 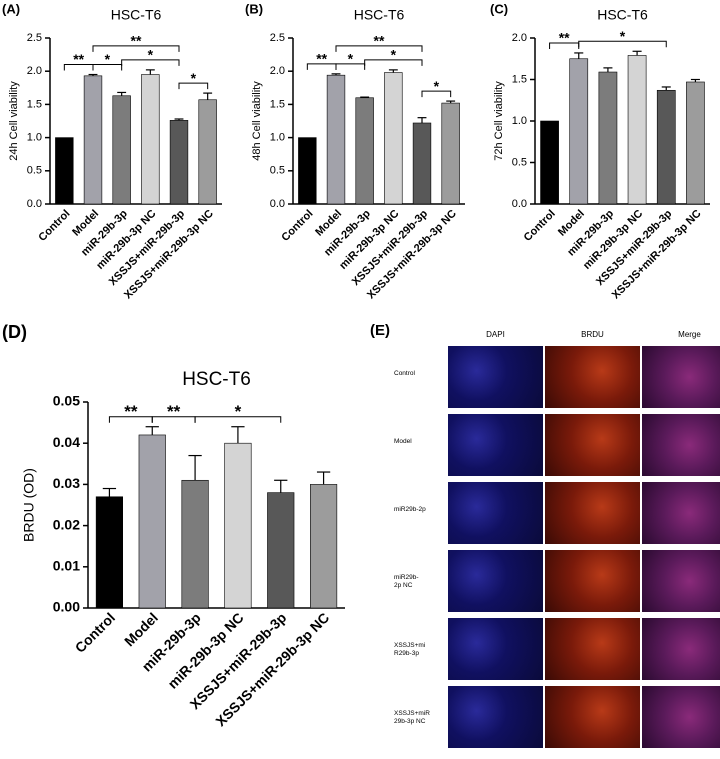 I want to click on y-tick-label: 0.05, so click(x=66, y=401).